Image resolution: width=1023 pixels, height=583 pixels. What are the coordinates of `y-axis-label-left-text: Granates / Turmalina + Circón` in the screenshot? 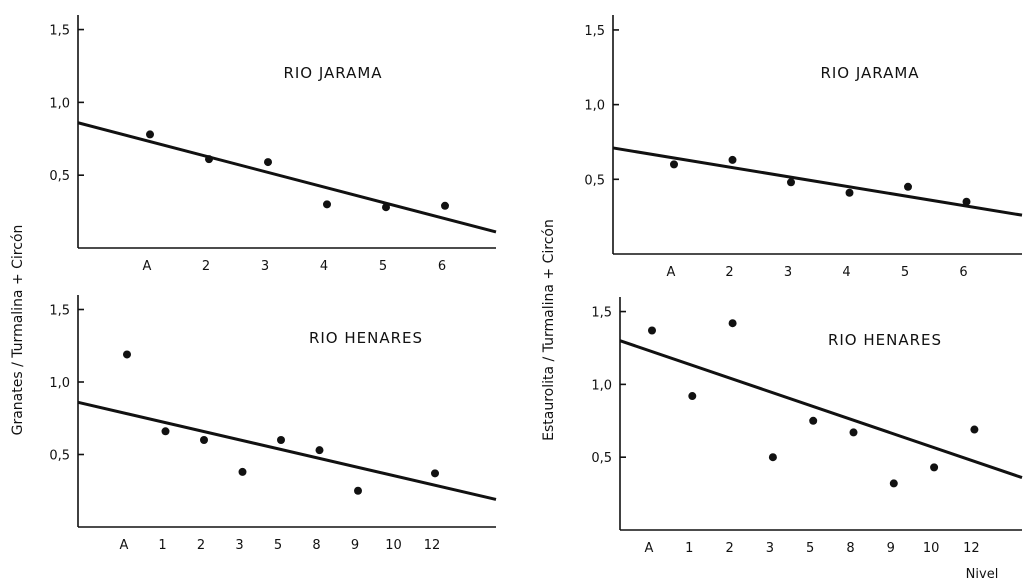 It's located at (18, 330).